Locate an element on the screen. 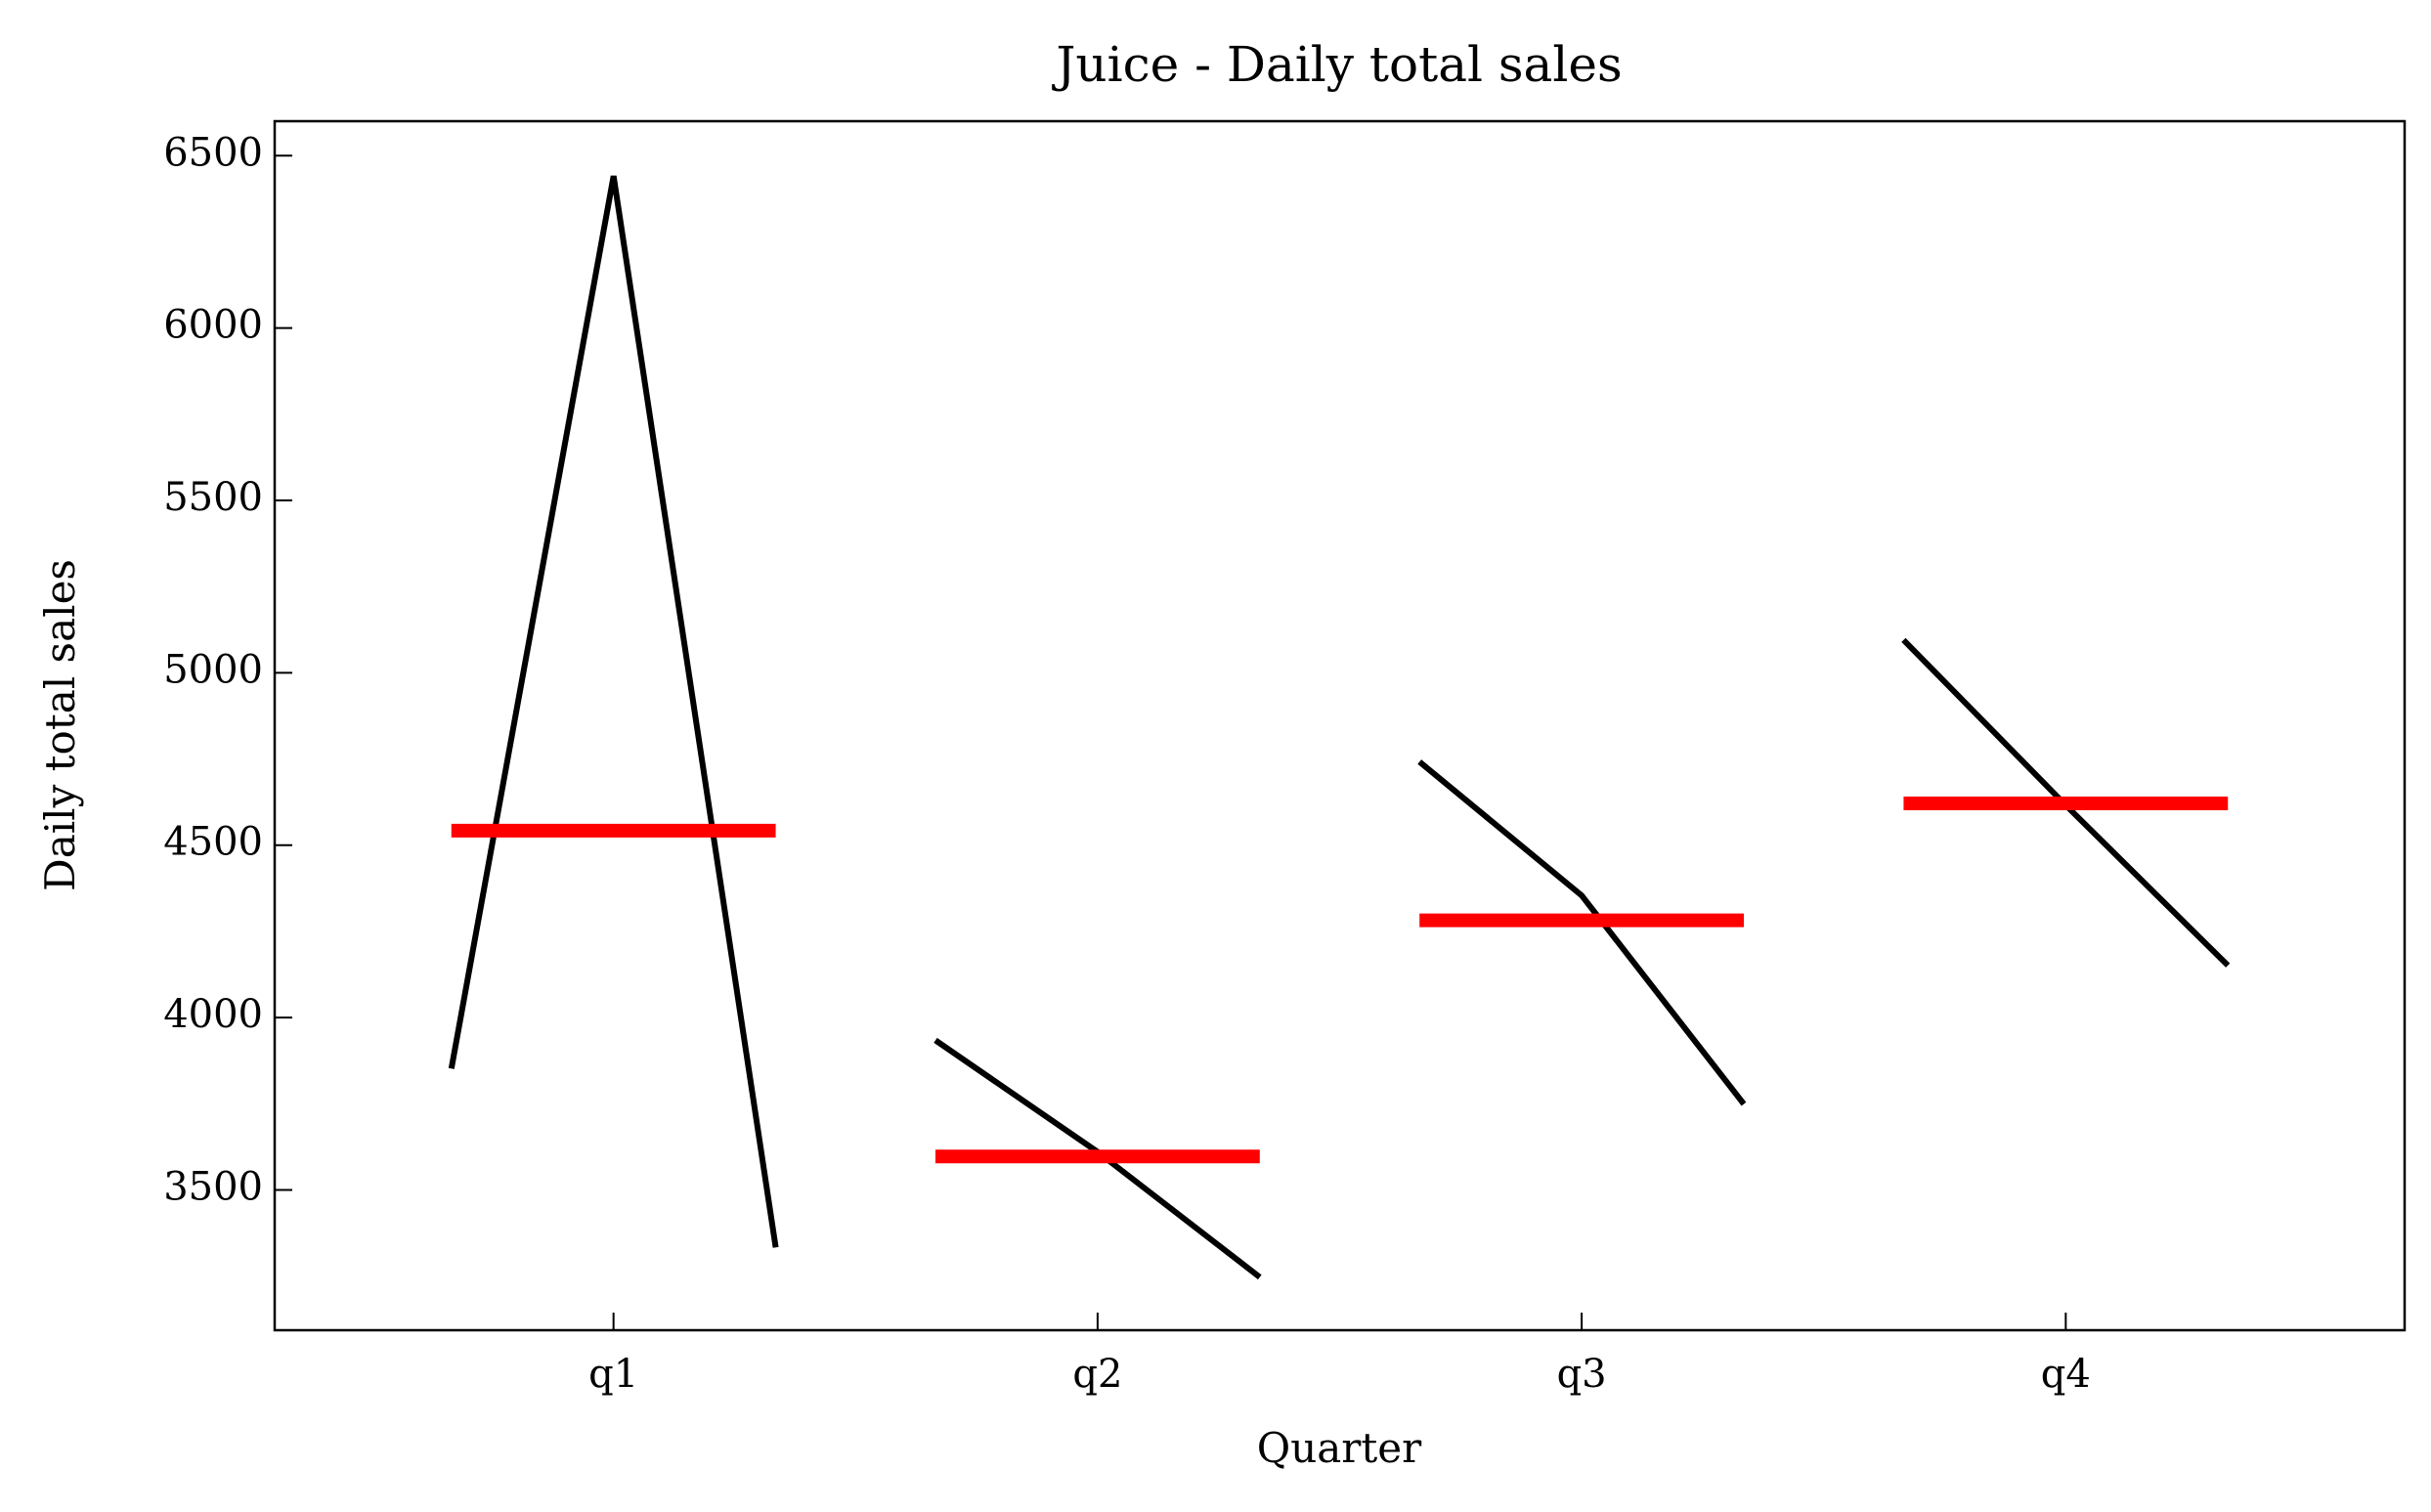 The width and height of the screenshot is (2431, 1512). y-tick-label: 5500 is located at coordinates (213, 497).